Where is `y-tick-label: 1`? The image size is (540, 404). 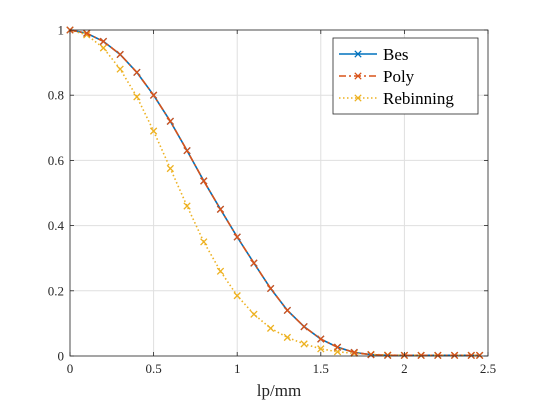
y-tick-label: 1 is located at coordinates (61, 30).